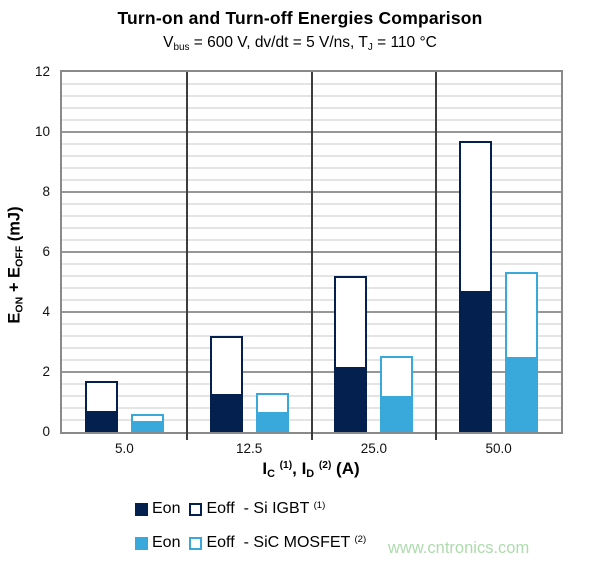  I want to click on rich-text-part: bus, so click(181, 48).